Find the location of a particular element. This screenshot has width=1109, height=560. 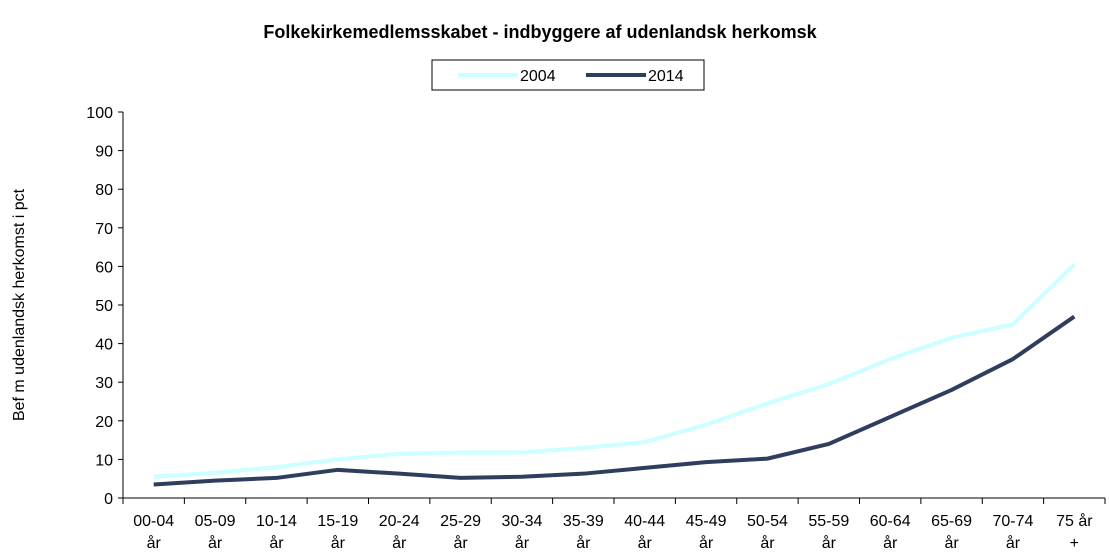

x-tick-label: 10-14 år is located at coordinates (276, 532).